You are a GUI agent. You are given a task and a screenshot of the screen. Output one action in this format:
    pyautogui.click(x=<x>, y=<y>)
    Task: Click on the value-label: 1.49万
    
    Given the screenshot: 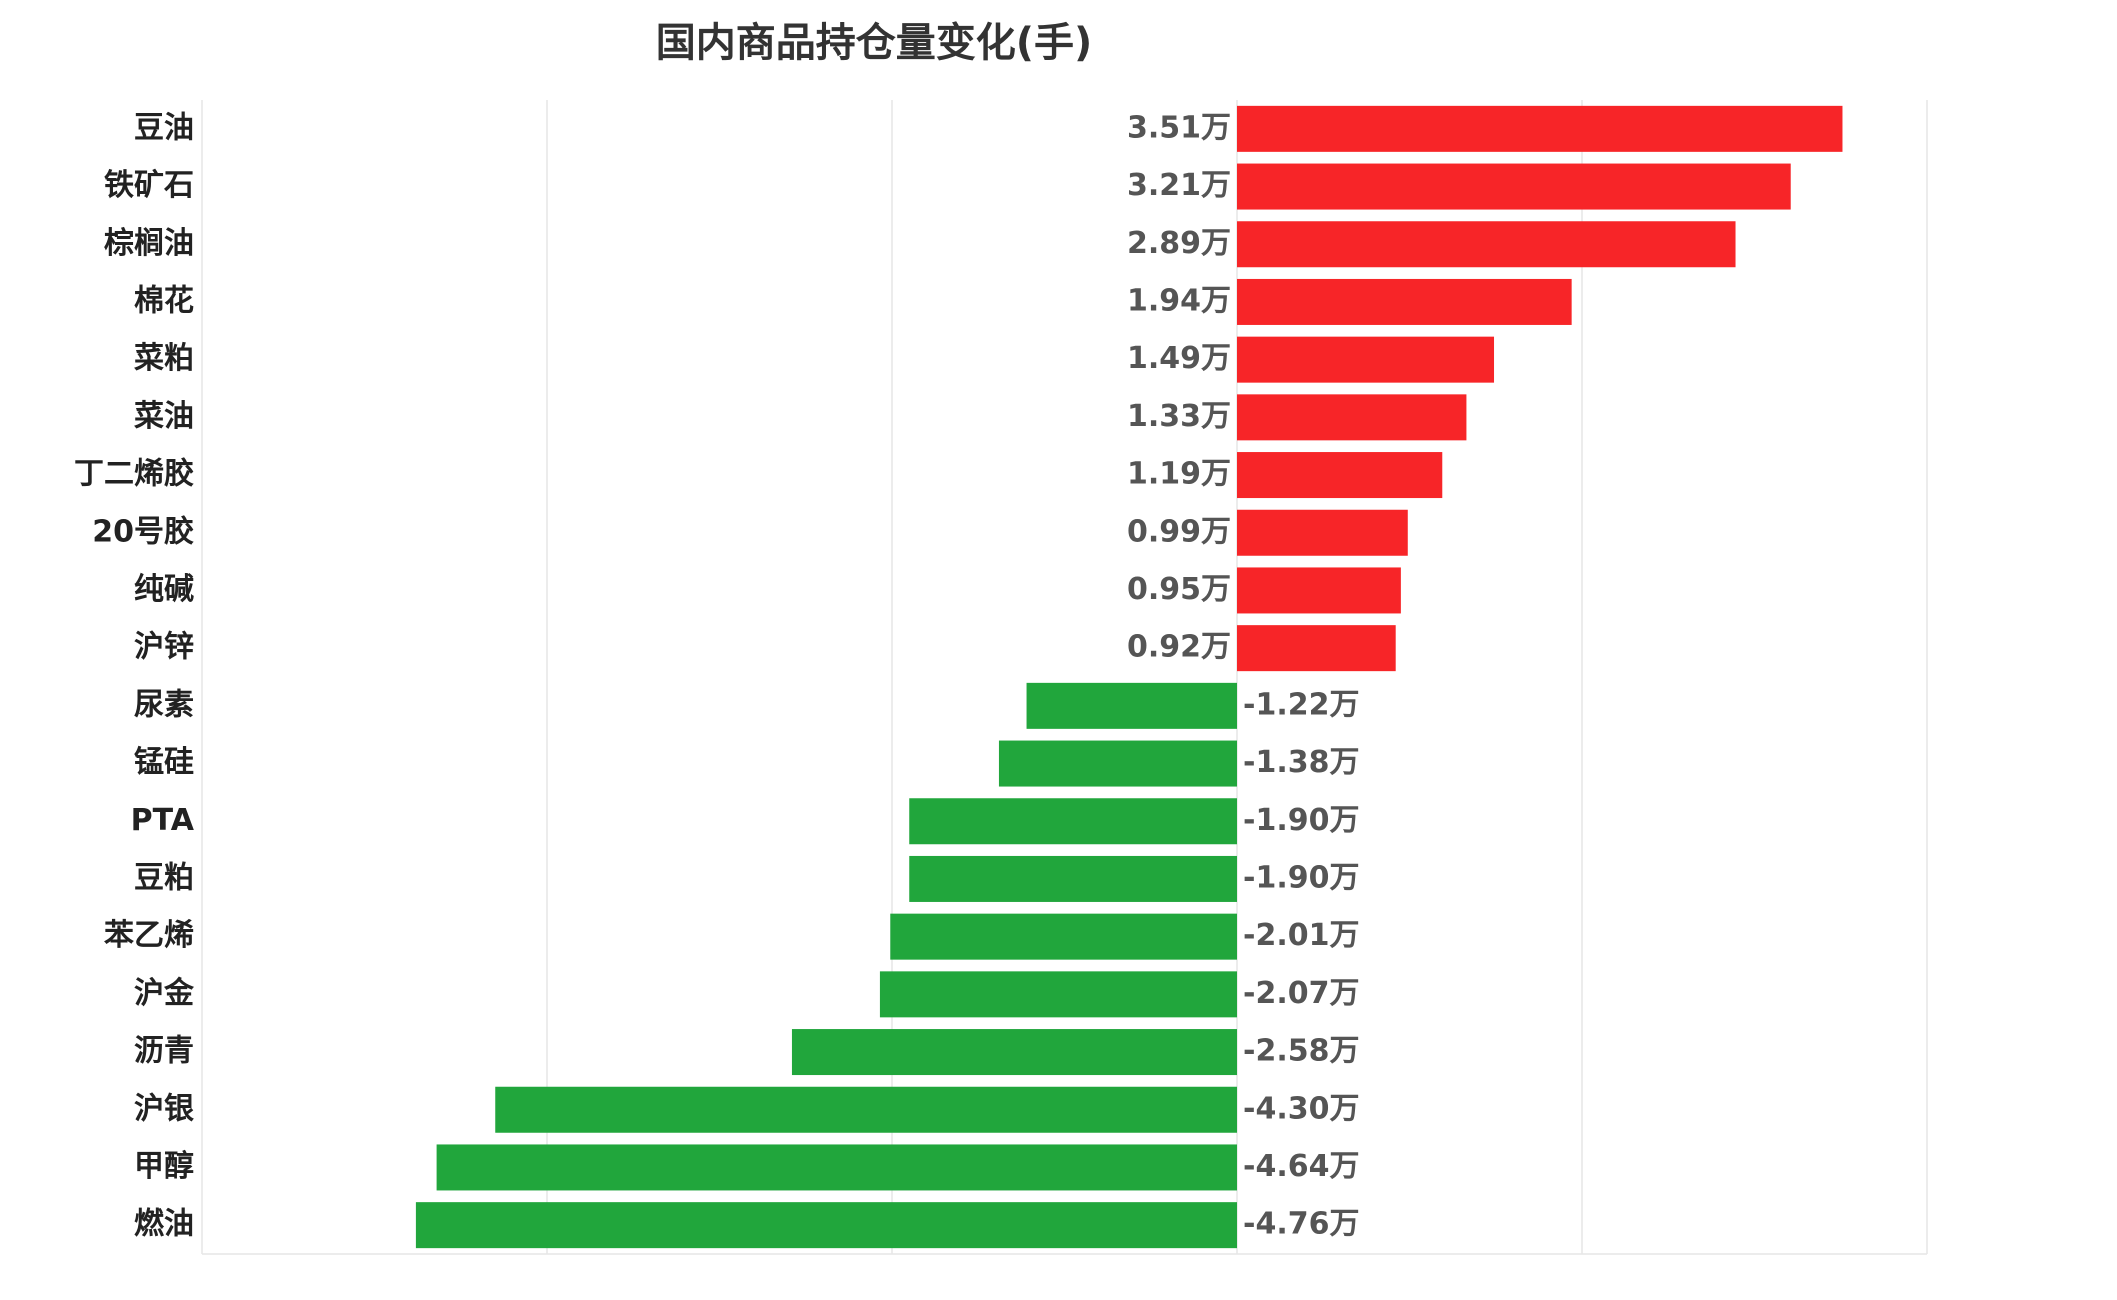 What is the action you would take?
    pyautogui.click(x=1179, y=358)
    